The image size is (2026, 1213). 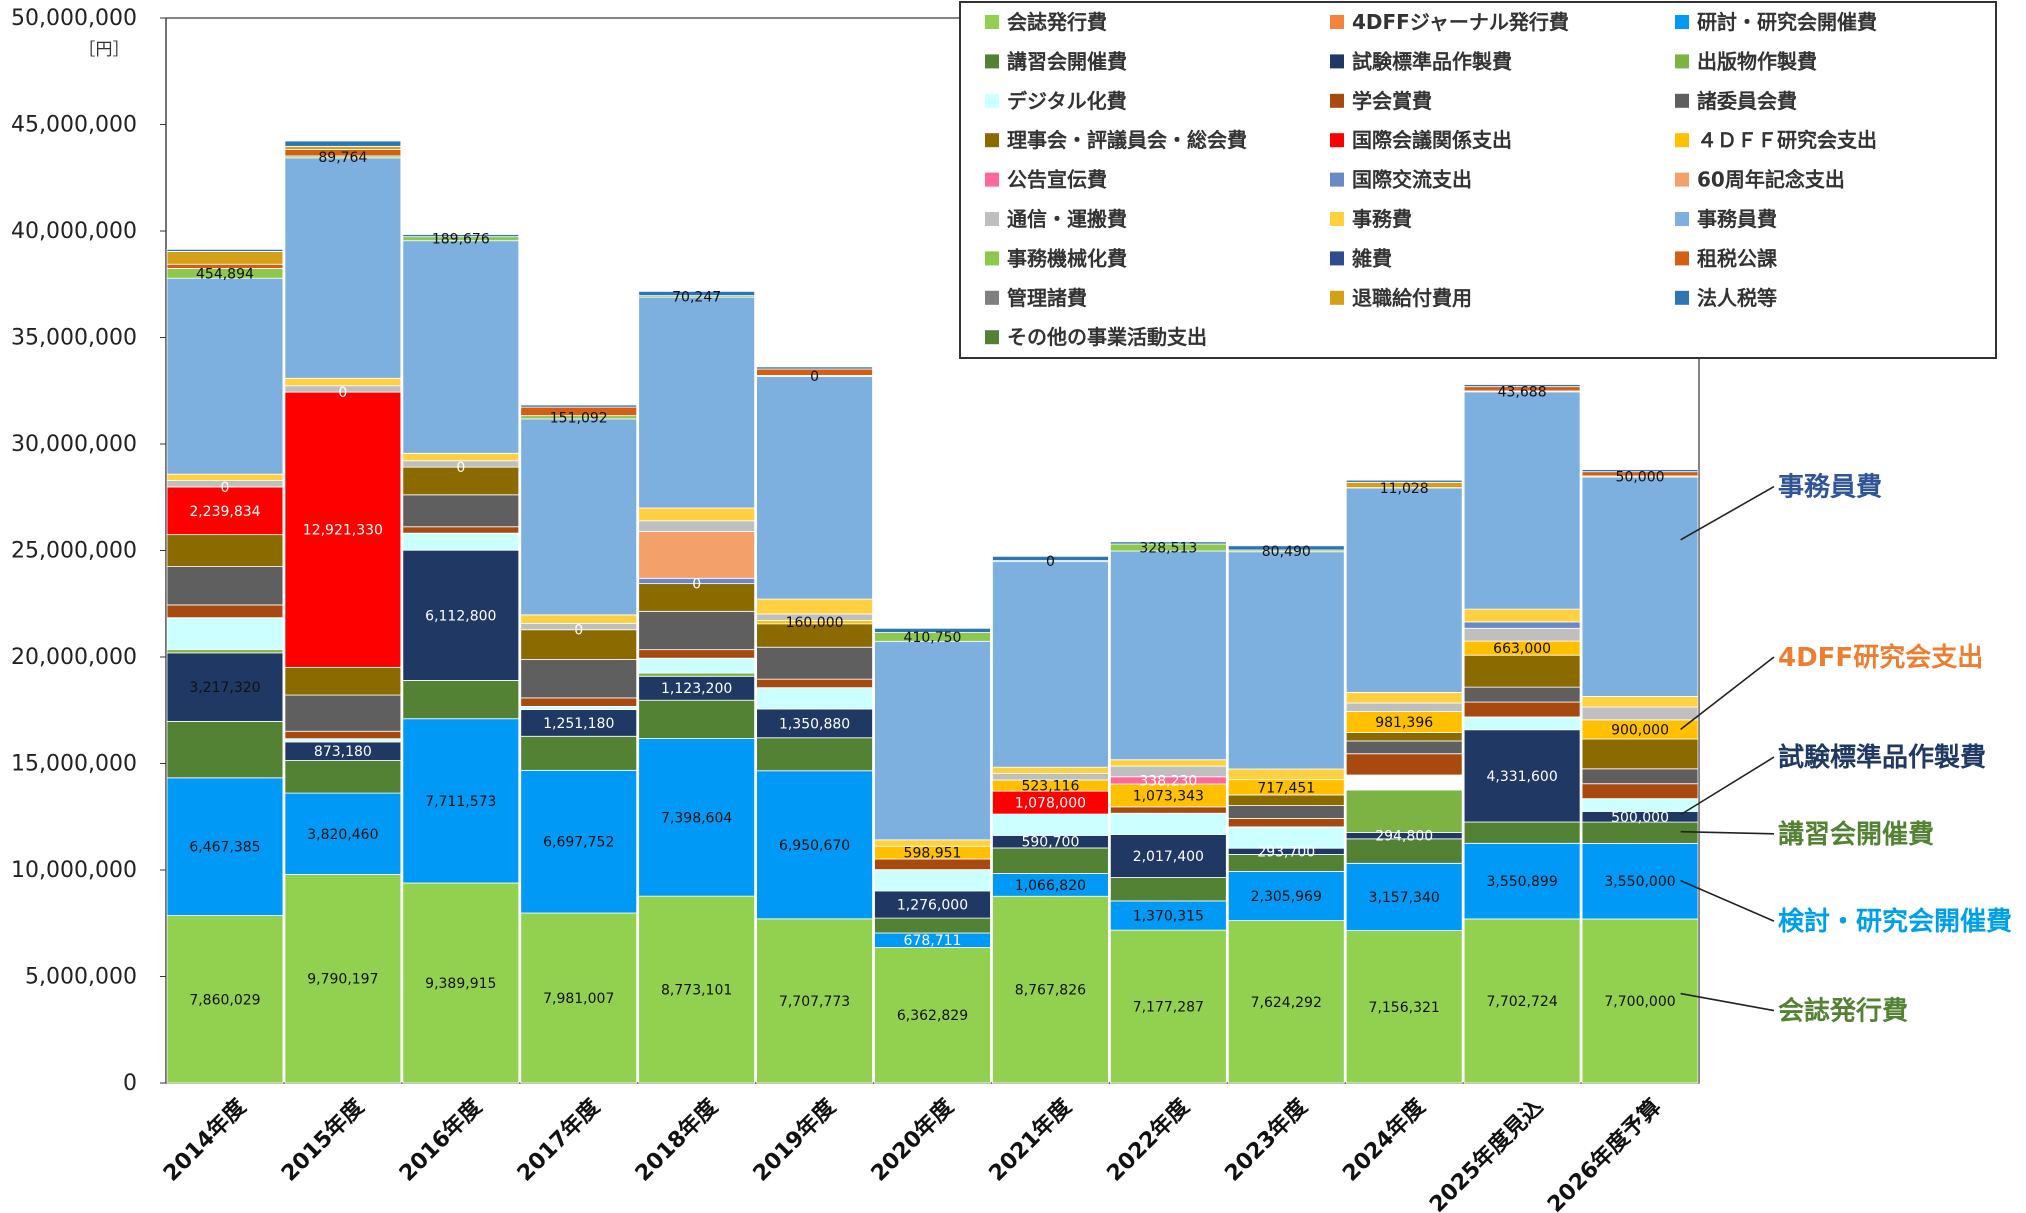 I want to click on data-label: 151,092, so click(x=579, y=418).